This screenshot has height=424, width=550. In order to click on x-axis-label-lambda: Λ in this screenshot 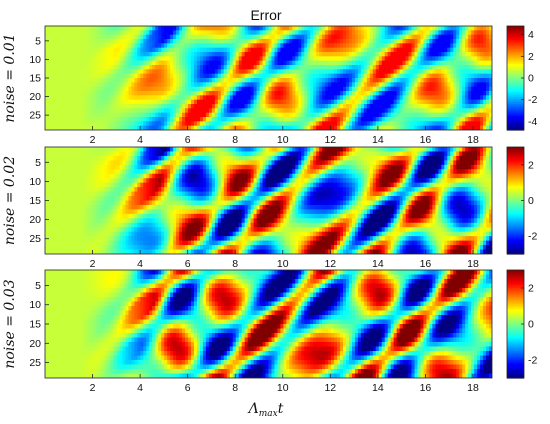, I will do `click(253, 409)`.